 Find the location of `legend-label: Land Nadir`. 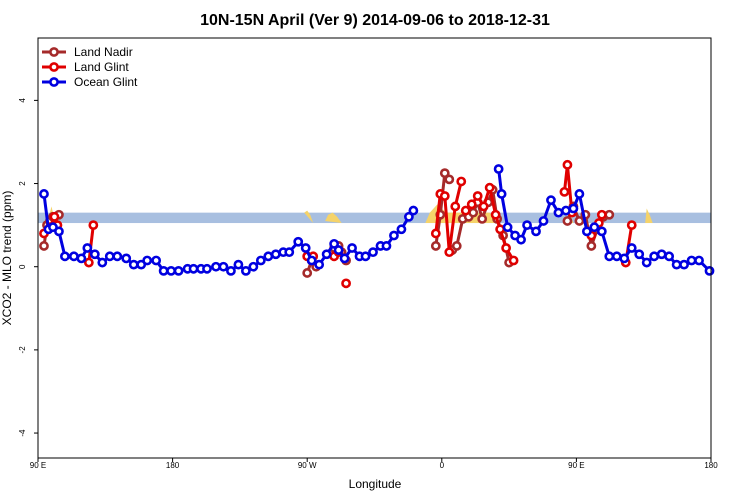

legend-label: Land Nadir is located at coordinates (103, 52).